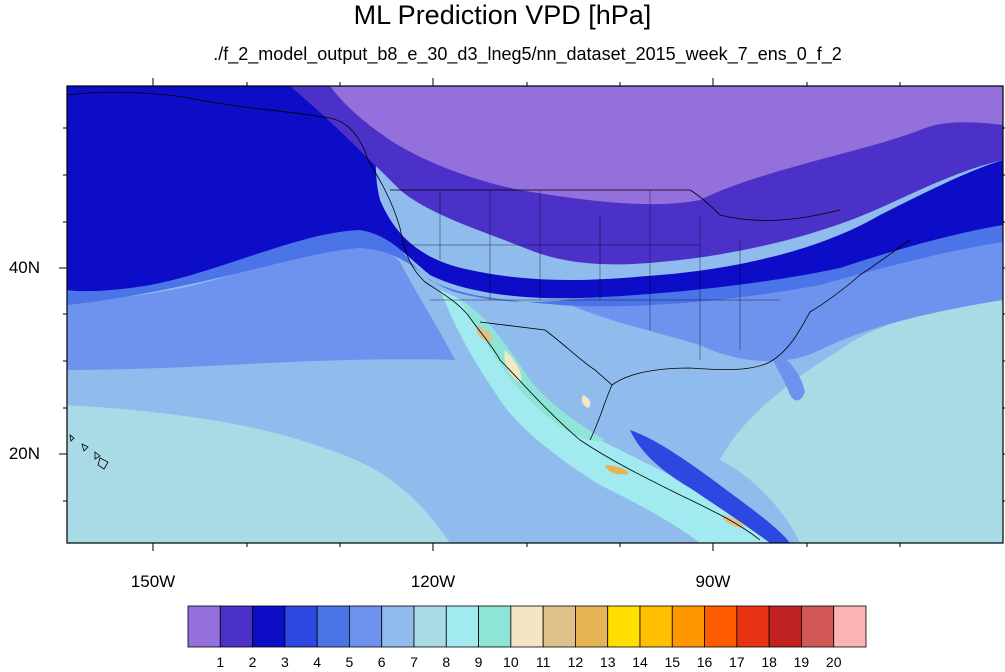 The height and width of the screenshot is (672, 1005). I want to click on state-borders, so click(590, 275).